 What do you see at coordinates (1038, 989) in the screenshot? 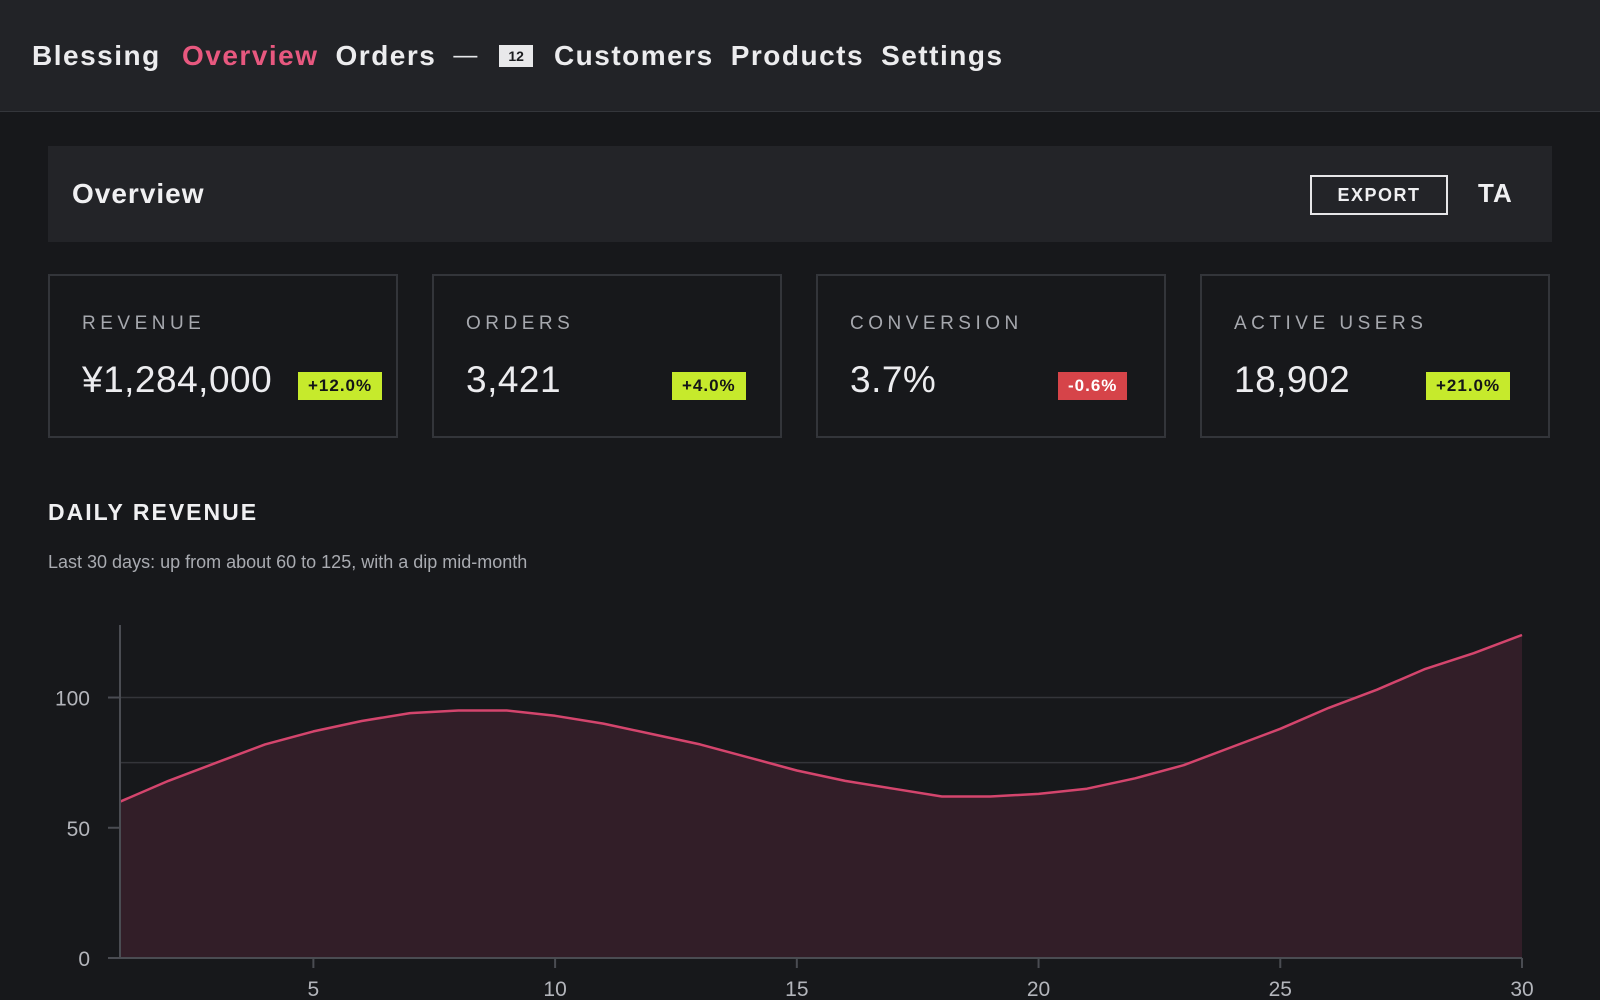
I see `chart-x-tick-label: 20` at bounding box center [1038, 989].